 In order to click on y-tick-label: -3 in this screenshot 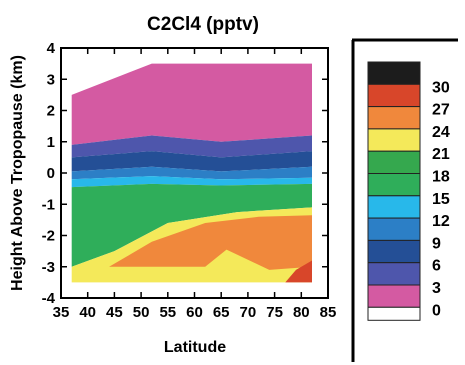, I will do `click(48, 267)`.